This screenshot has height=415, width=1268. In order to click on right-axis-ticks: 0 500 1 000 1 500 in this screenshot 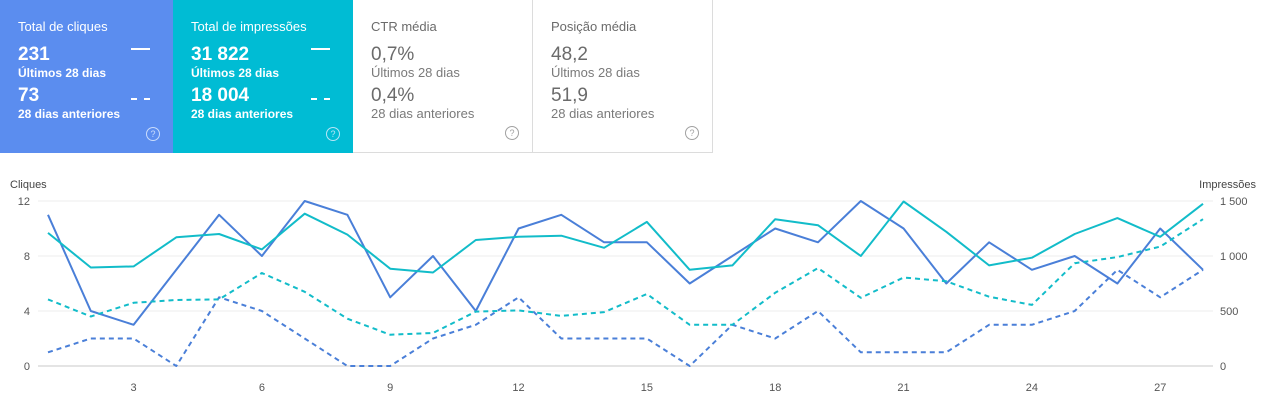, I will do `click(1234, 284)`.